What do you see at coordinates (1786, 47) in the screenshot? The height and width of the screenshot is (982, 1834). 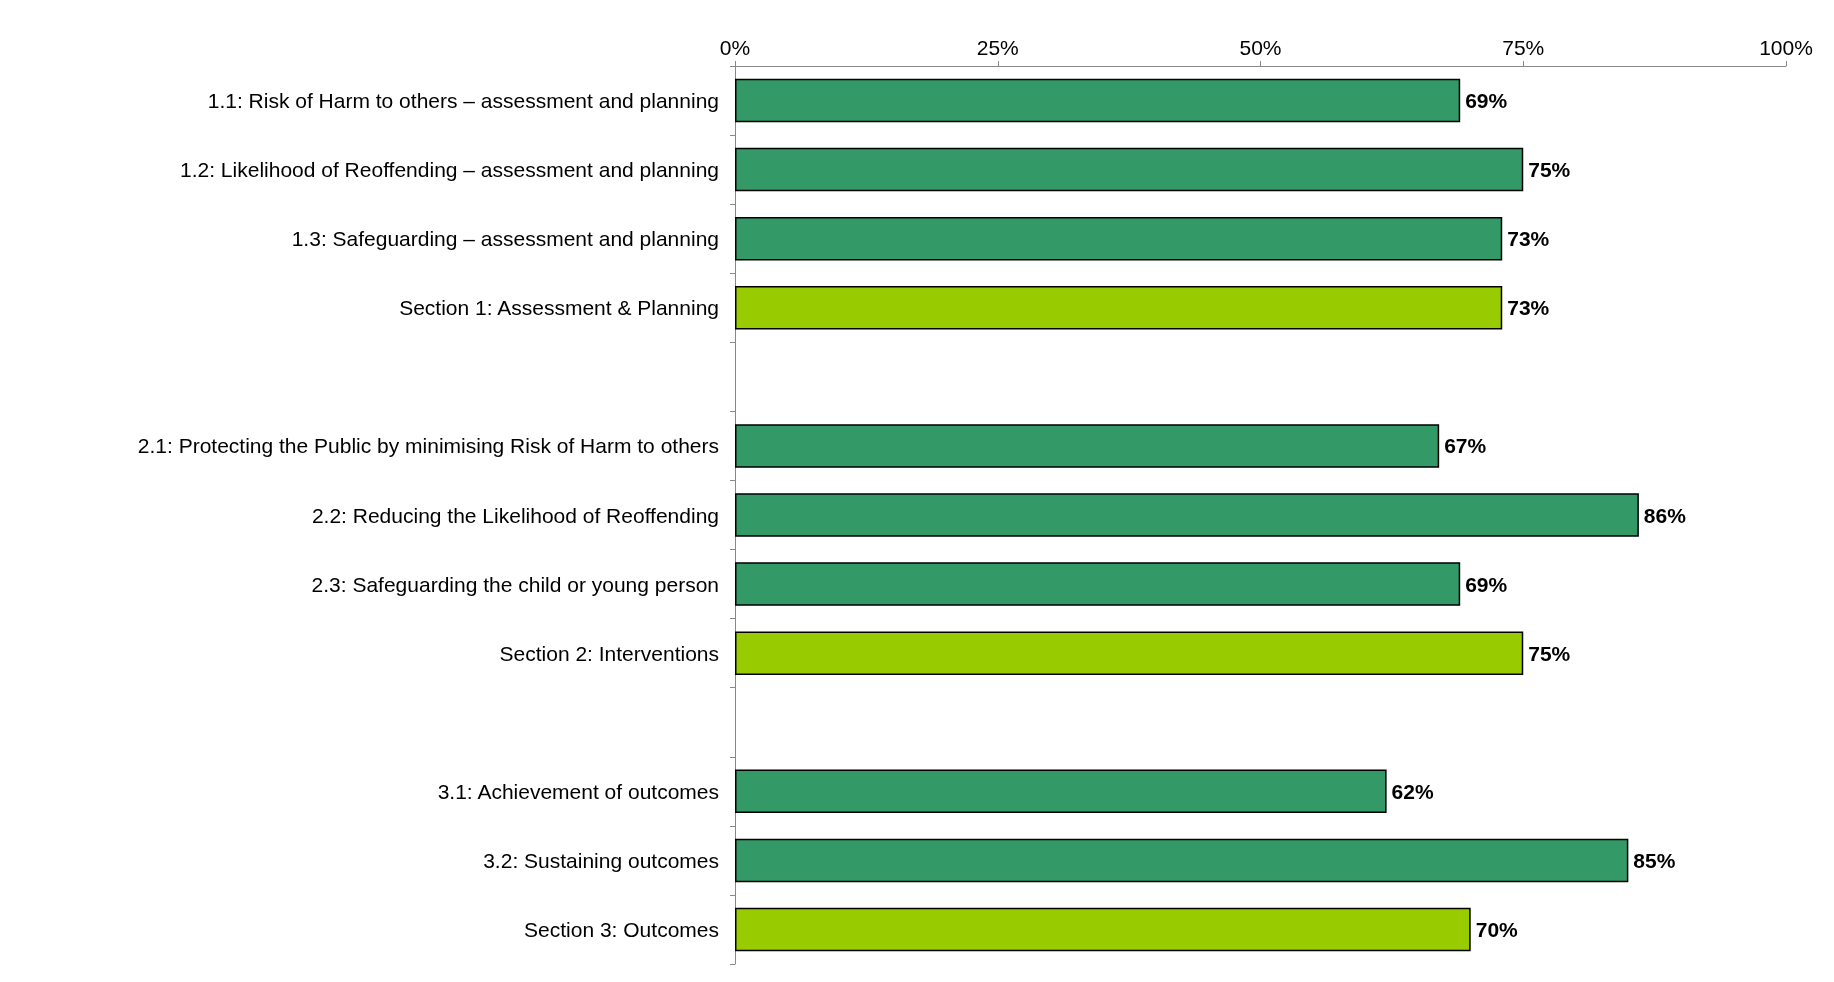 I see `x-tick-label: 100%` at bounding box center [1786, 47].